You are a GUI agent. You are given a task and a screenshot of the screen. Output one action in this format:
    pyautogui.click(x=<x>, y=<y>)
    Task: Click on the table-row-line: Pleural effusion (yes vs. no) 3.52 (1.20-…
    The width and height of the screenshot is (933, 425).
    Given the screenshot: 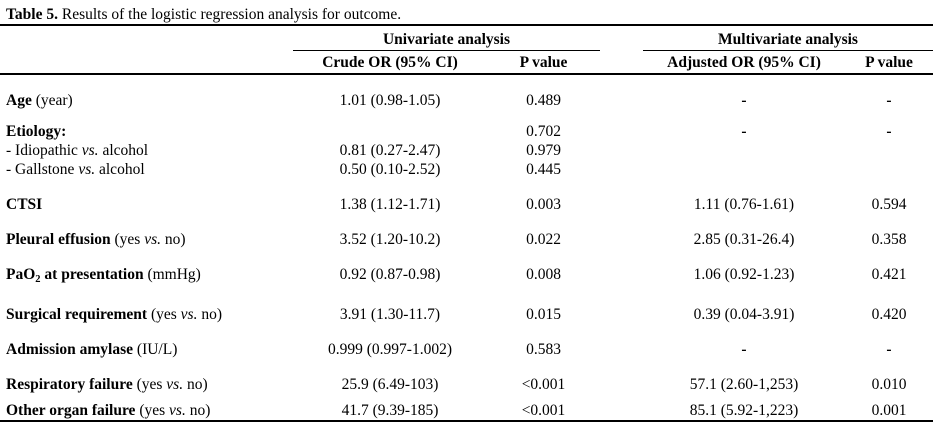 What is the action you would take?
    pyautogui.click(x=466, y=239)
    